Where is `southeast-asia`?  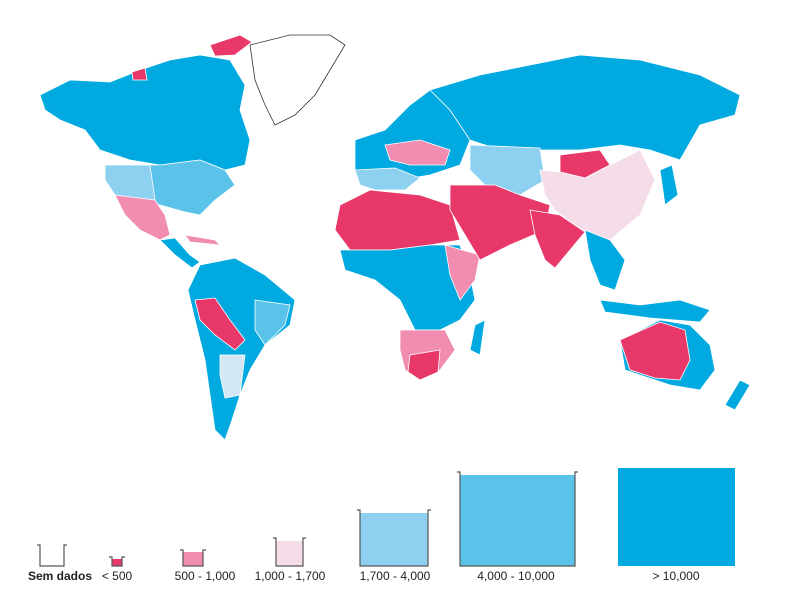
southeast-asia is located at coordinates (605, 260).